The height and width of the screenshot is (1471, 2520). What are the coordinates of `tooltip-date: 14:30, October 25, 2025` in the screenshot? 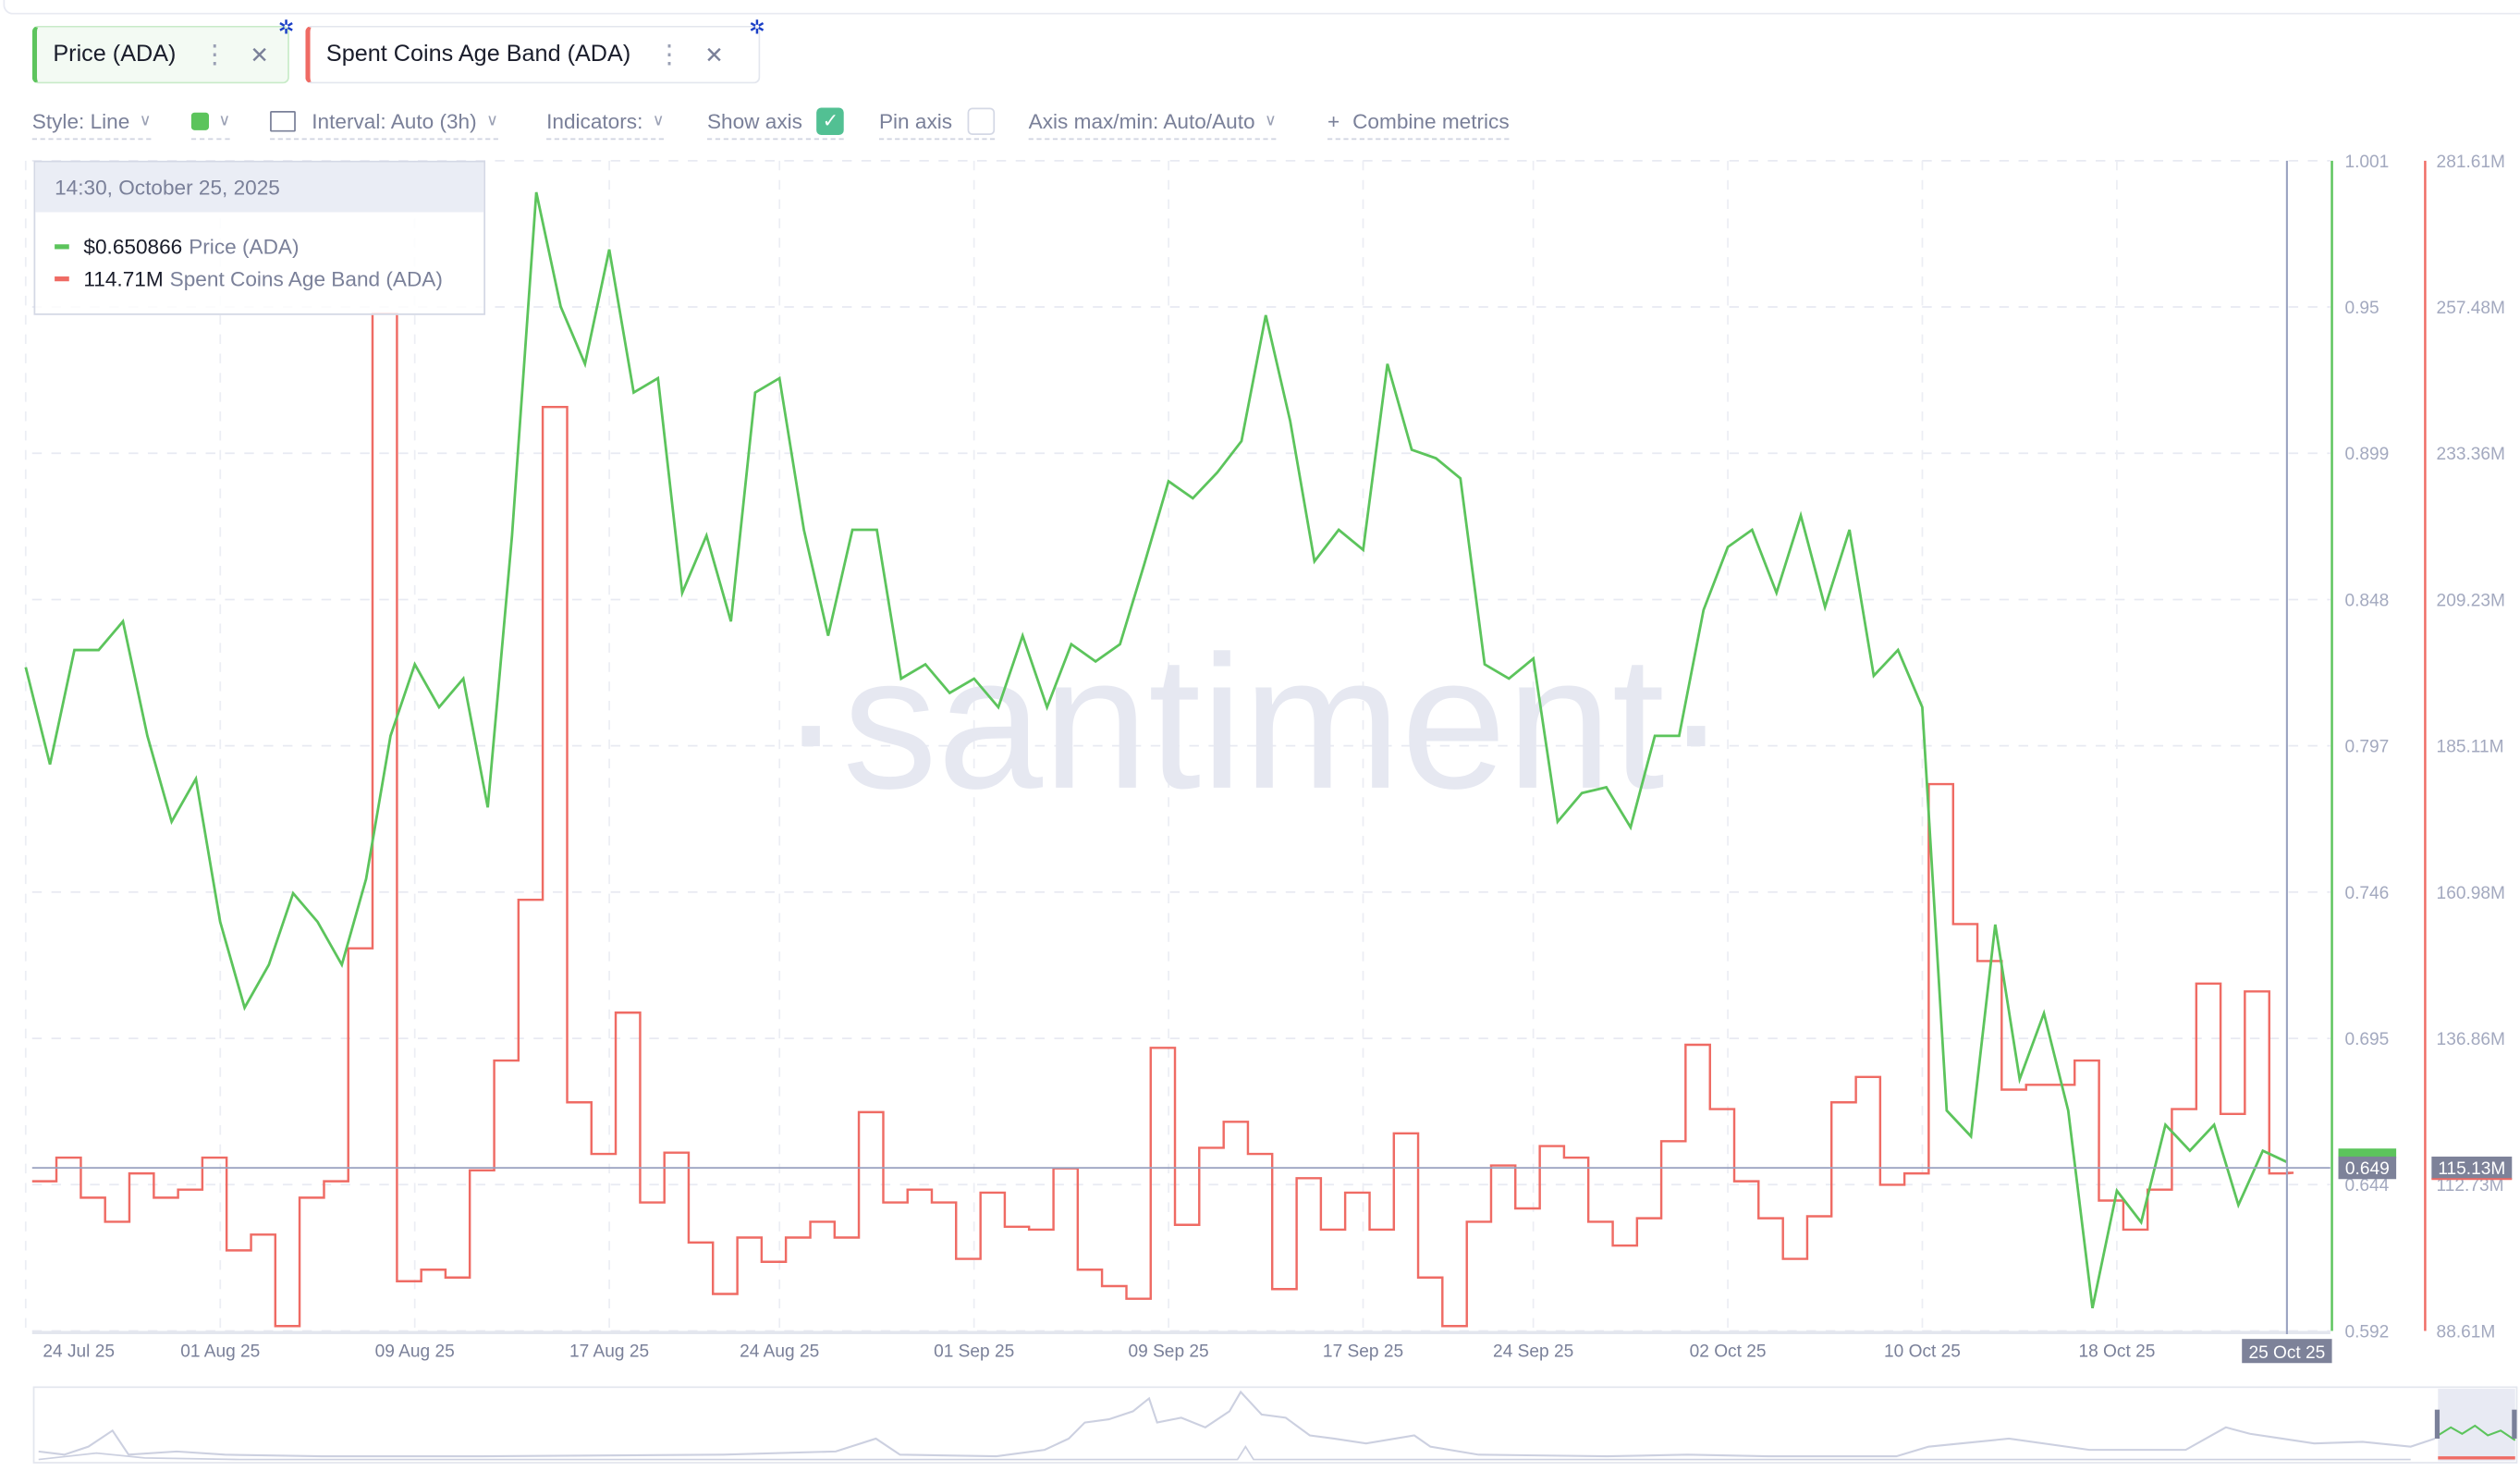 It's located at (259, 188).